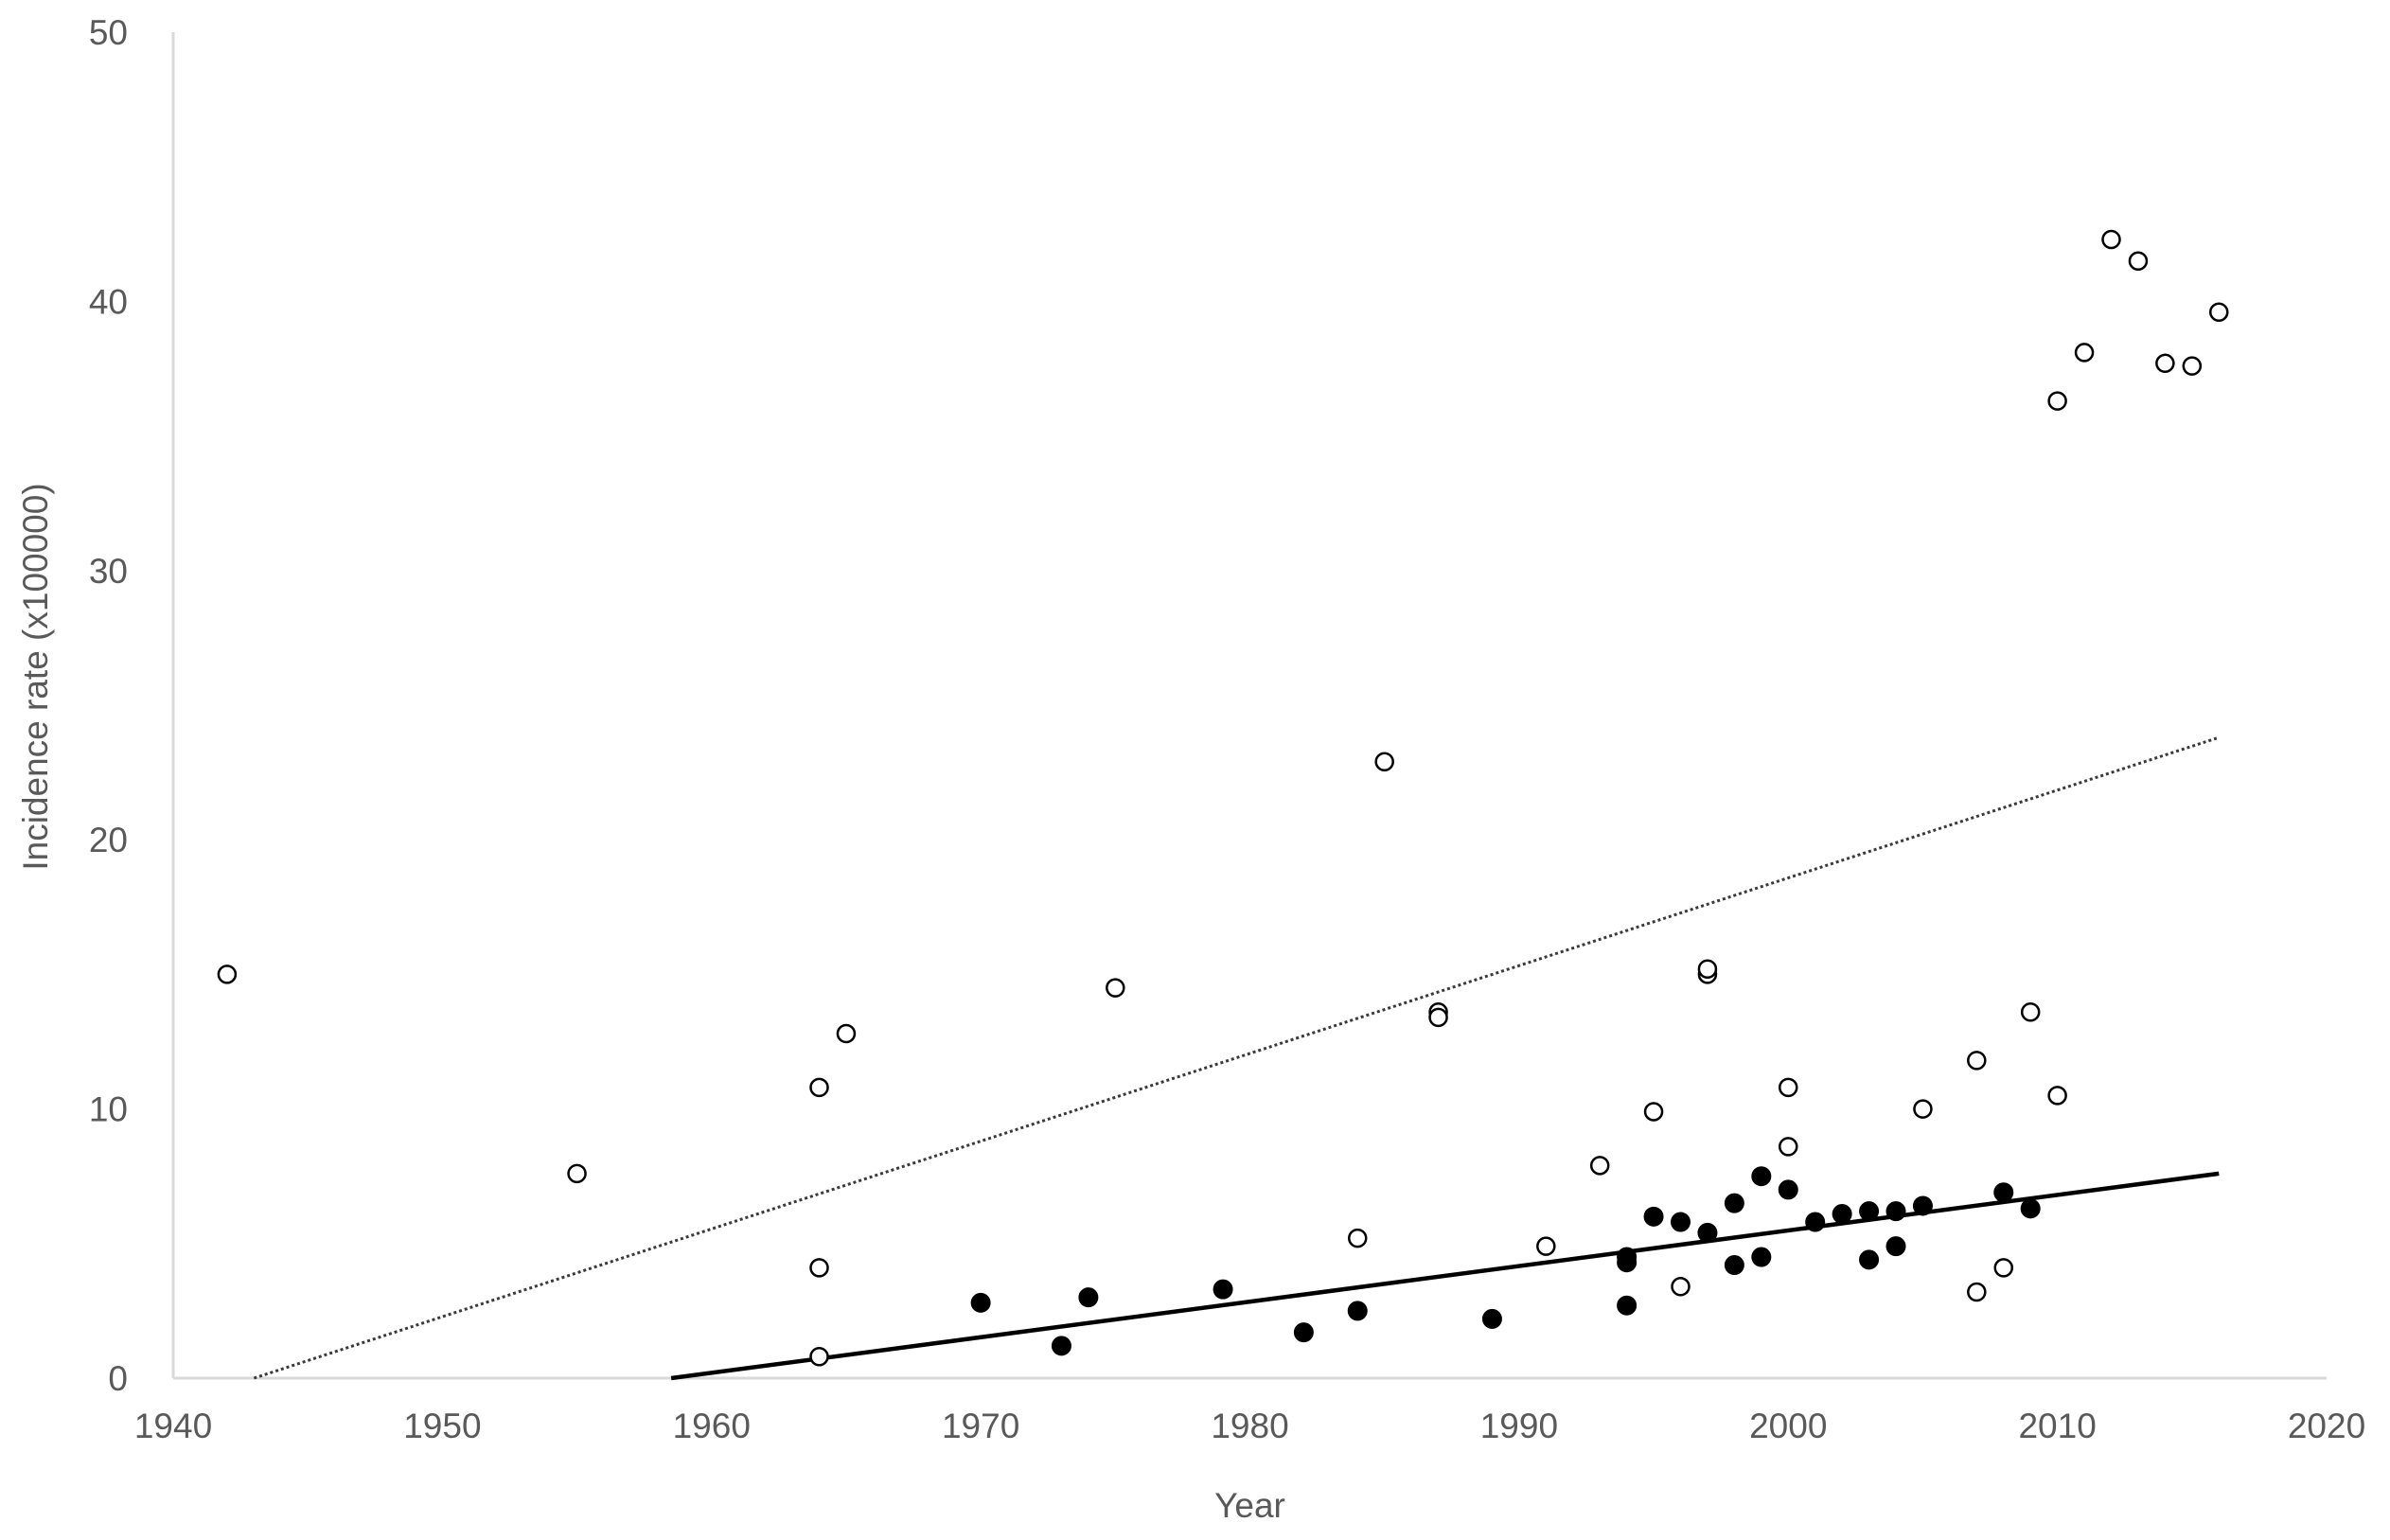 Image resolution: width=2390 pixels, height=1540 pixels. What do you see at coordinates (108, 571) in the screenshot?
I see `y-tick-label: 30` at bounding box center [108, 571].